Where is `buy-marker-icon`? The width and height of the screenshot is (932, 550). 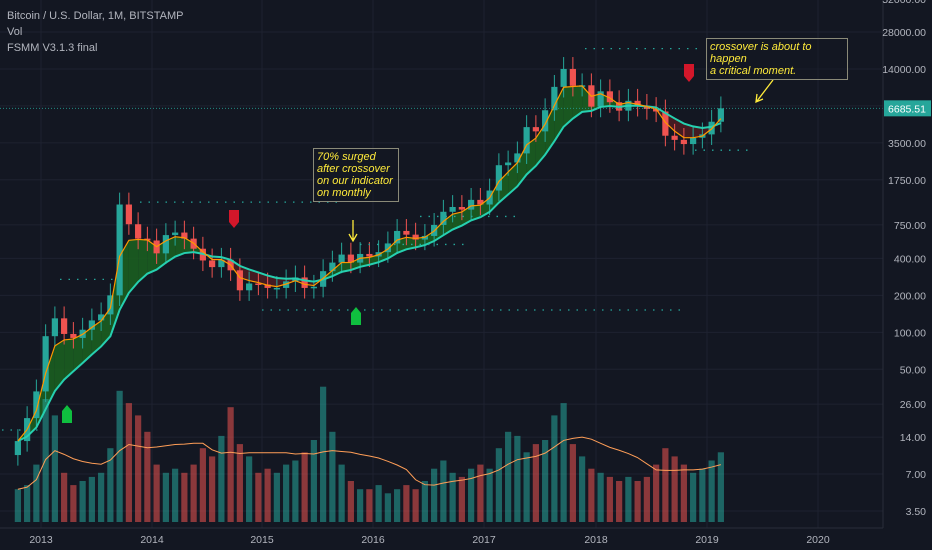
buy-marker-icon is located at coordinates (67, 414).